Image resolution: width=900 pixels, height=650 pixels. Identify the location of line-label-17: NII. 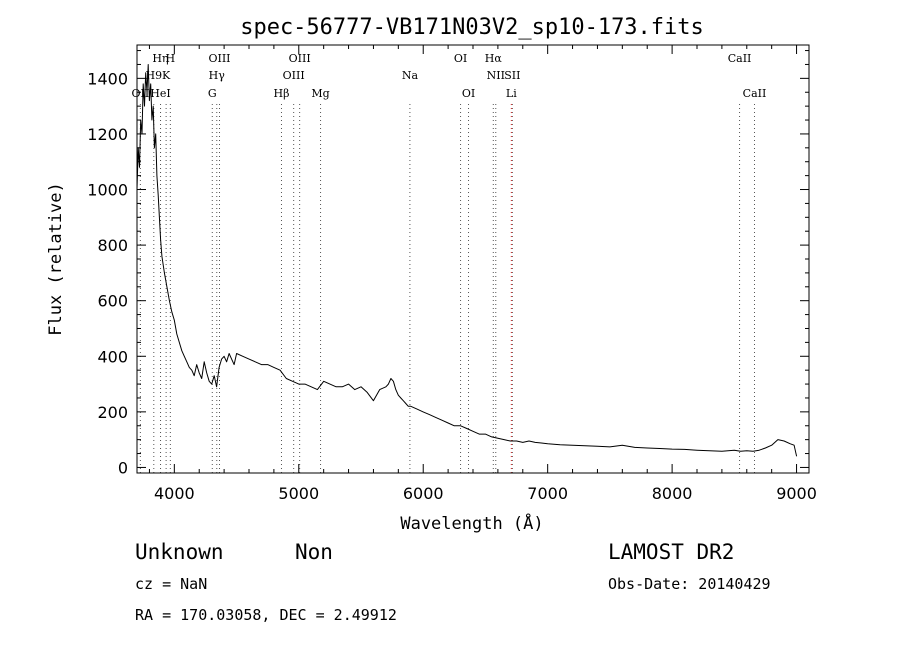
(496, 75).